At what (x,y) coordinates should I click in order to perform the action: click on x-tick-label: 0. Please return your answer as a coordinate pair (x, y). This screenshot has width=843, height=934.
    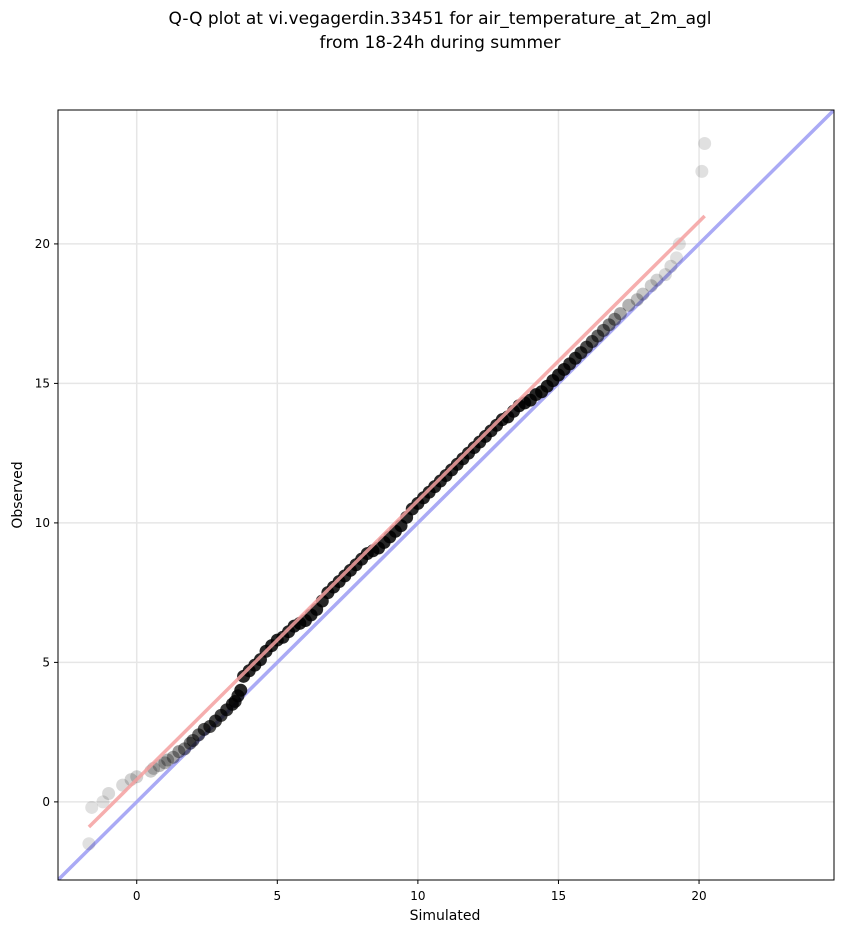
    Looking at the image, I should click on (137, 896).